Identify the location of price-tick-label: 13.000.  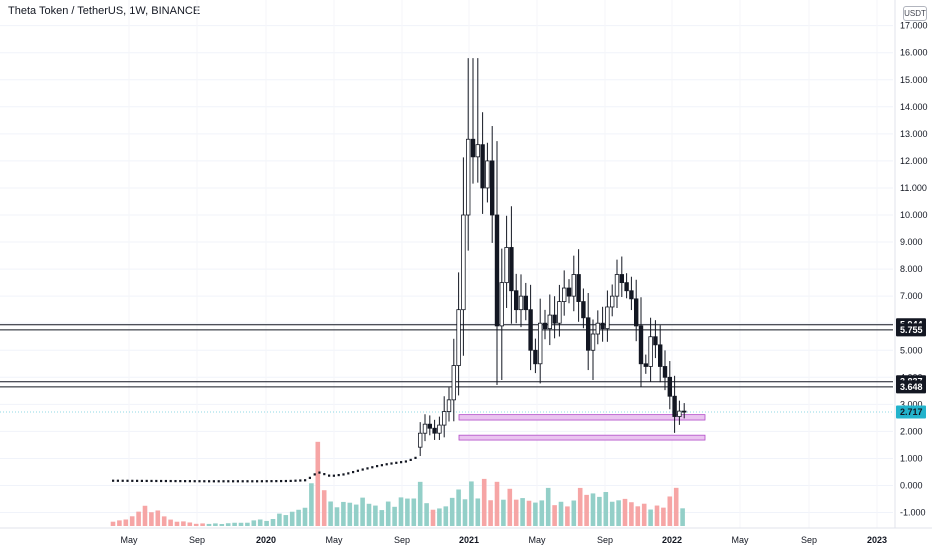
(914, 134).